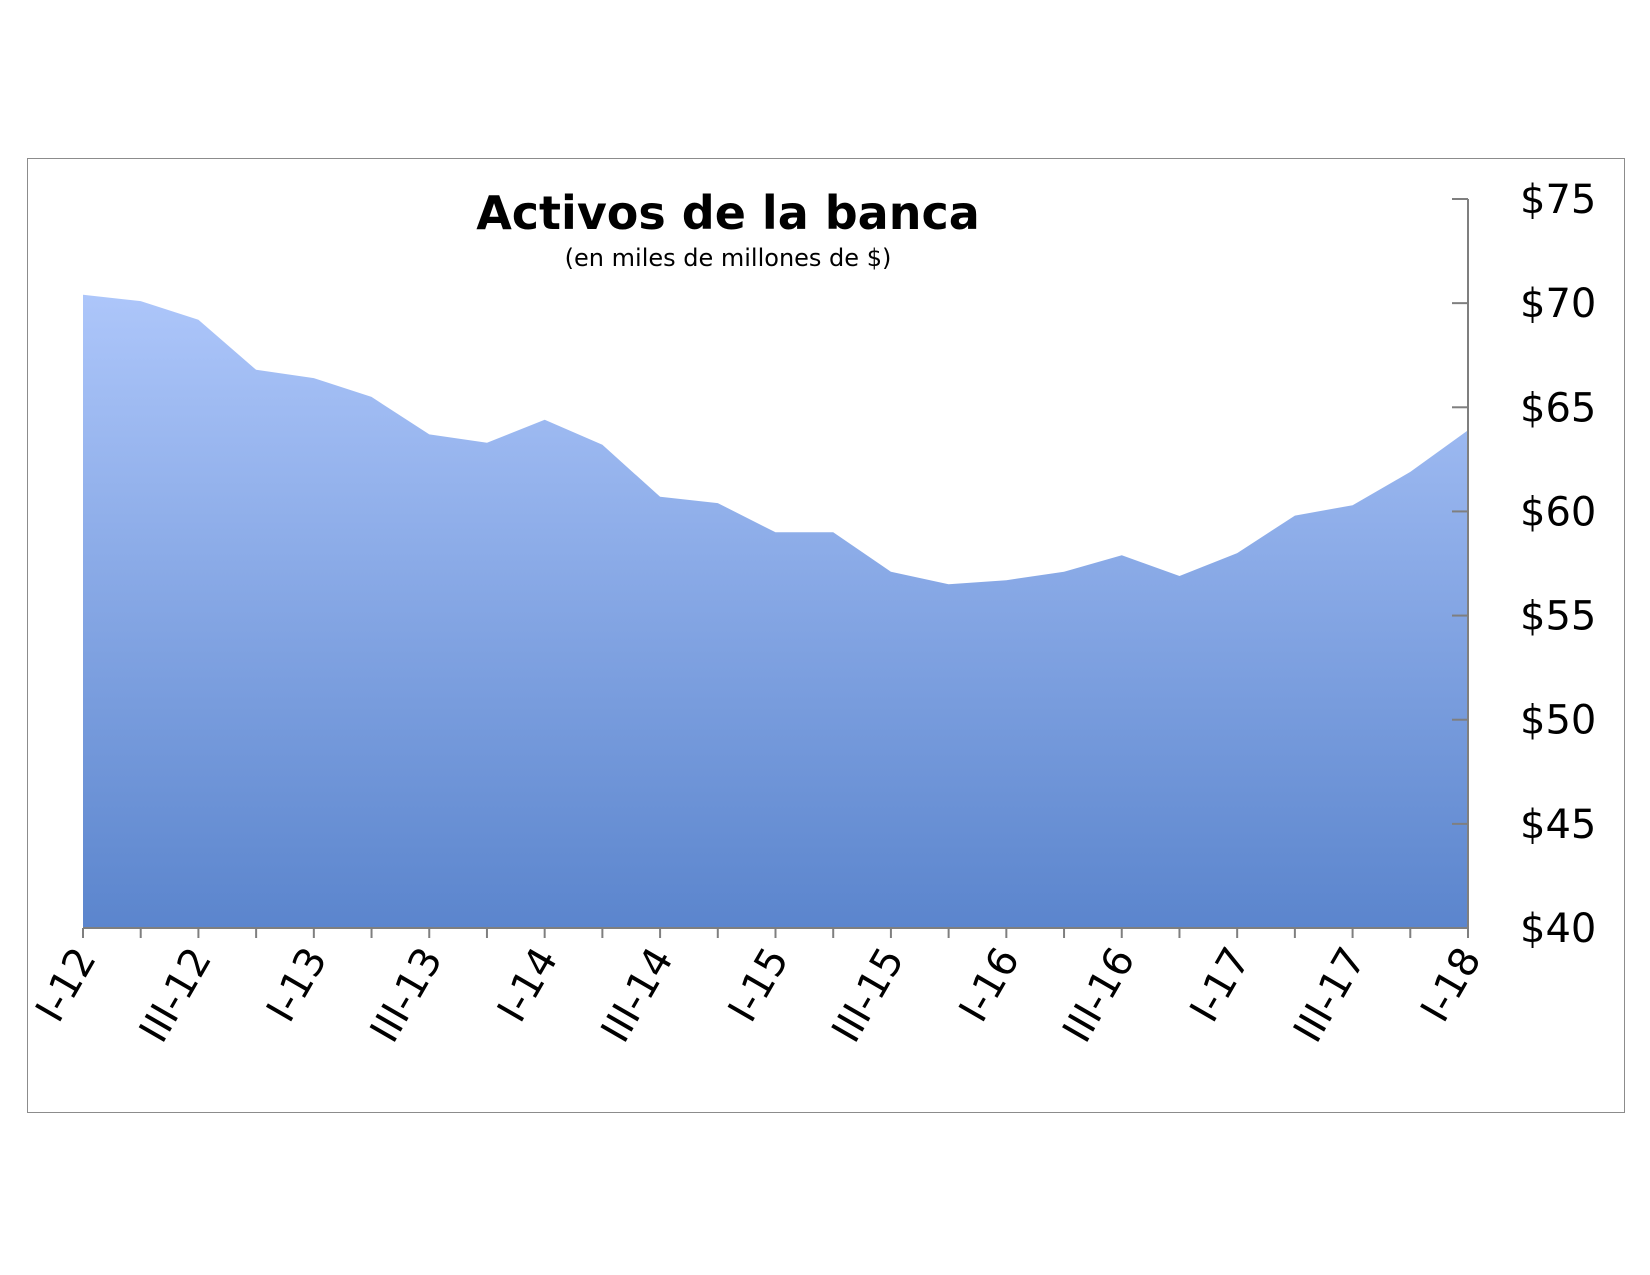  I want to click on x-tick-label: III-15, so click(868, 995).